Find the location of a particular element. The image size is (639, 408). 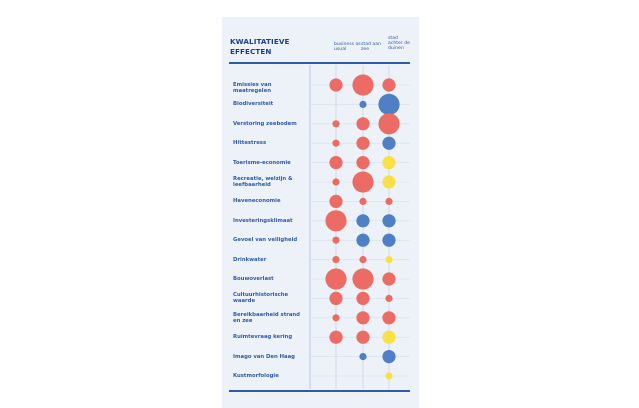

row-label: Investeringsklimaat is located at coordinates (263, 220).